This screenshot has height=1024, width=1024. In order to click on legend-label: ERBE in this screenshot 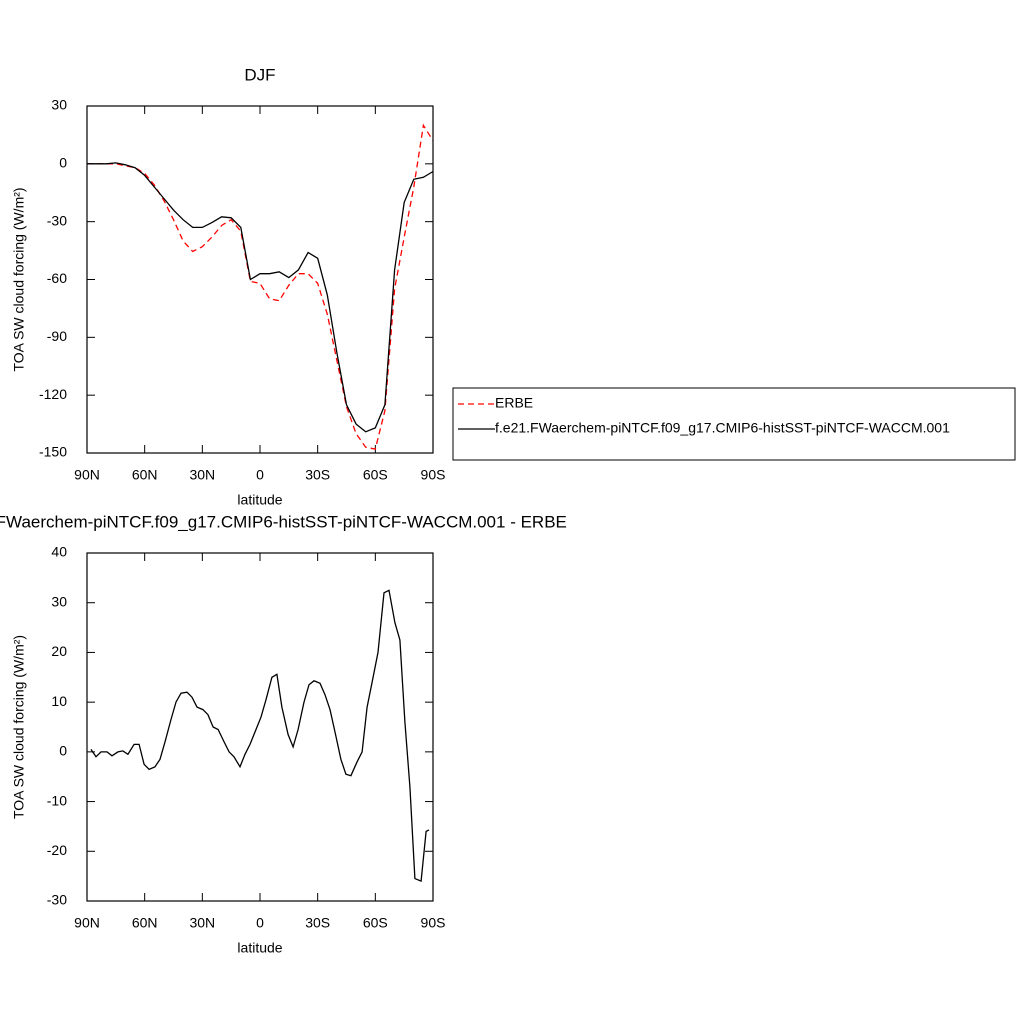, I will do `click(514, 403)`.